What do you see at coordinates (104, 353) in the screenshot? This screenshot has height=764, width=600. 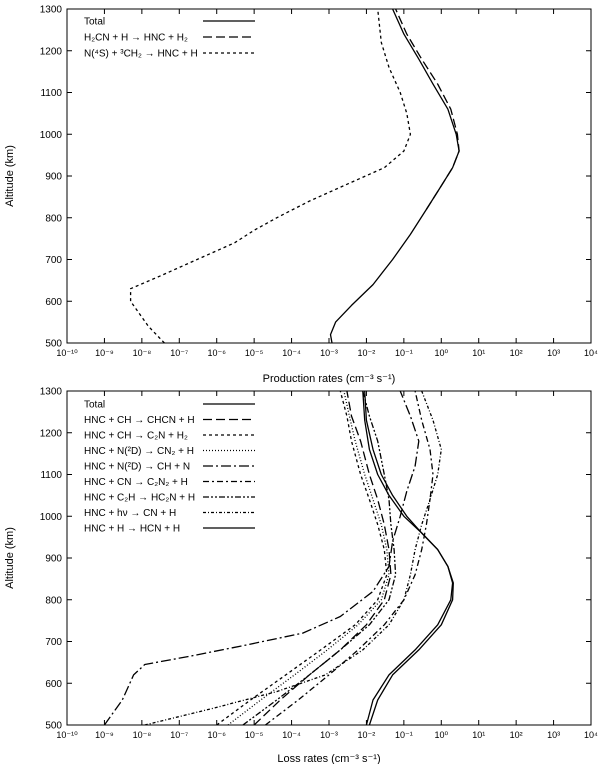 I see `production-x-tick-label: 10⁻⁹` at bounding box center [104, 353].